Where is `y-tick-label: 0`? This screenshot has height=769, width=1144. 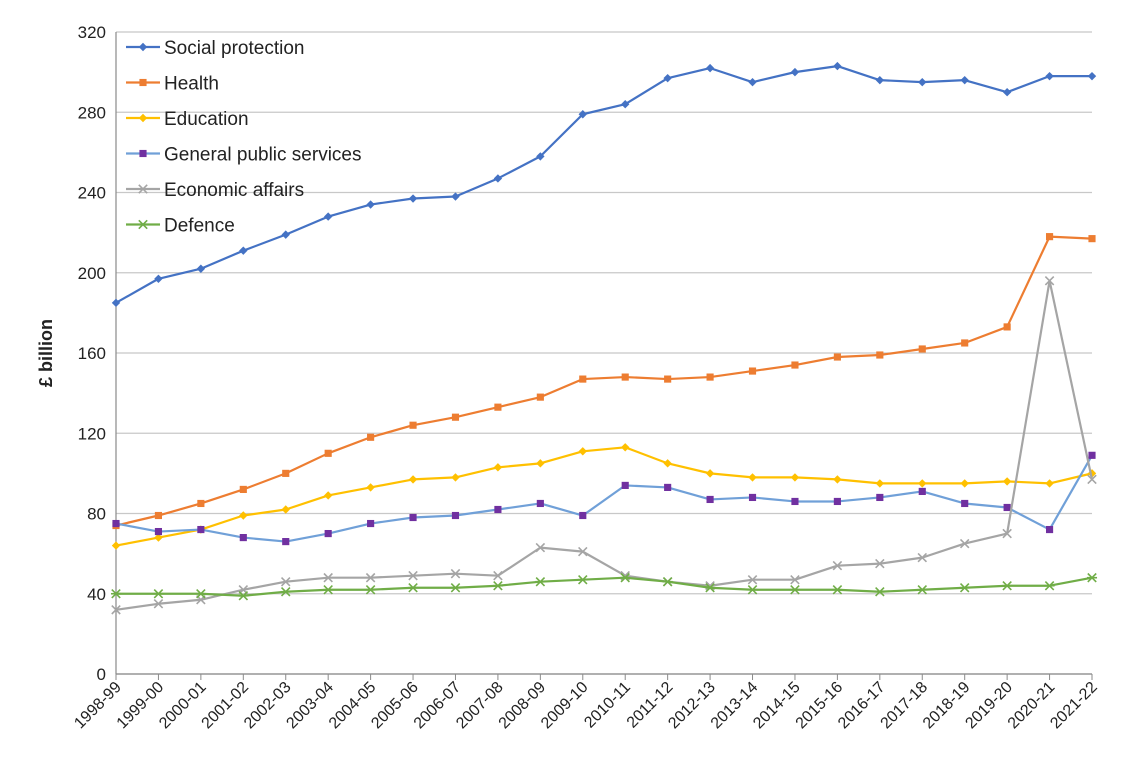 y-tick-label: 0 is located at coordinates (101, 674).